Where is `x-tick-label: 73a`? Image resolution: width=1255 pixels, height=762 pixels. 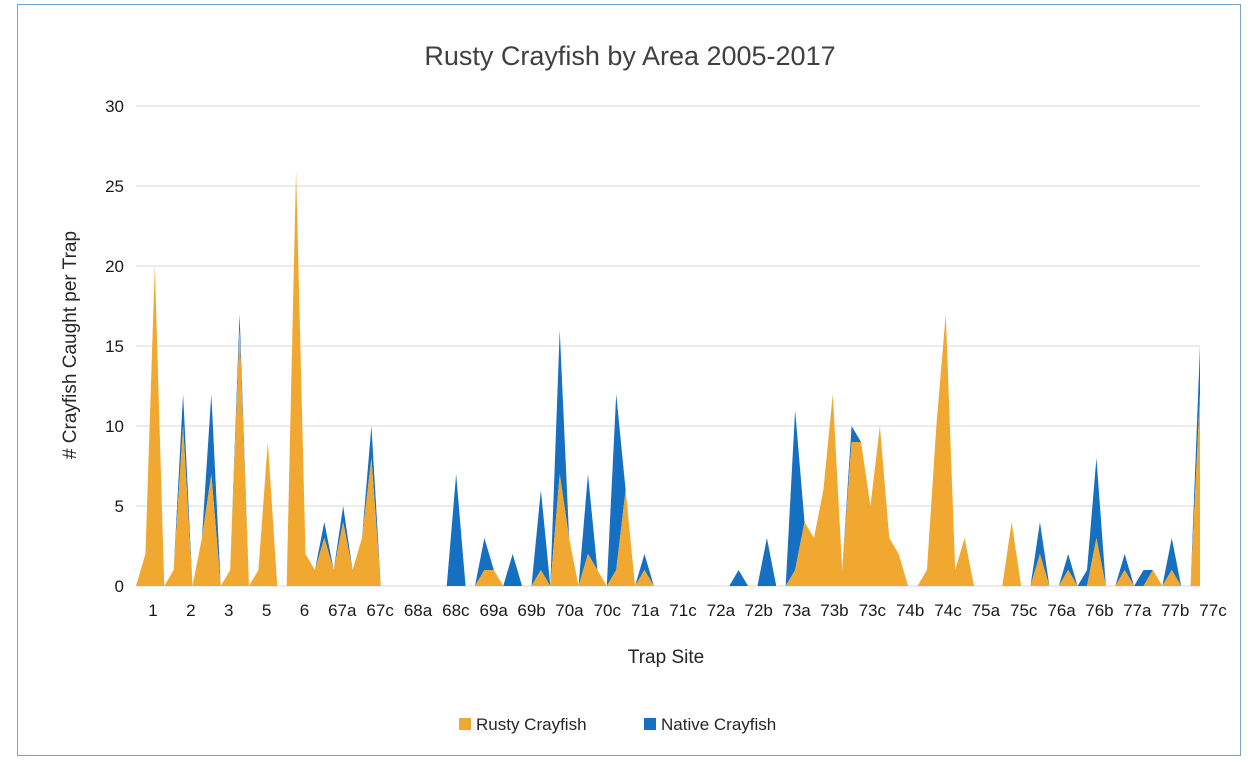
x-tick-label: 73a is located at coordinates (796, 610).